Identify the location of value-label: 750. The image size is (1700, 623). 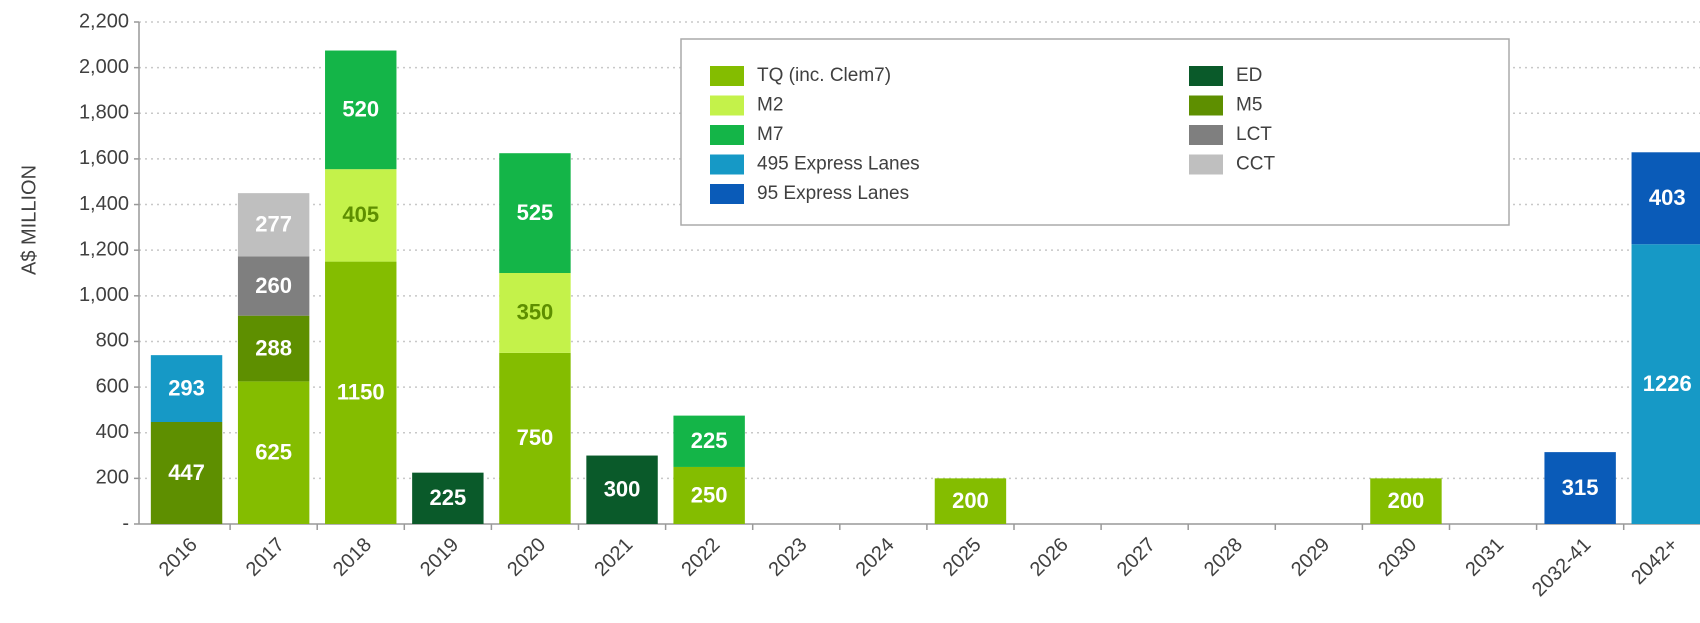
(535, 437).